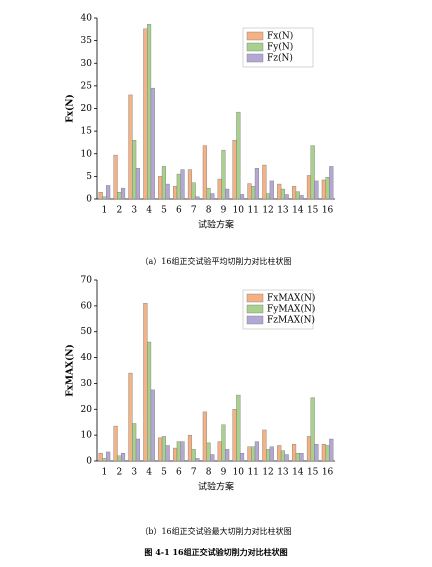  Describe the element at coordinates (70, 370) in the screenshot. I see `y-axis-title: FxMAX(N)` at that location.